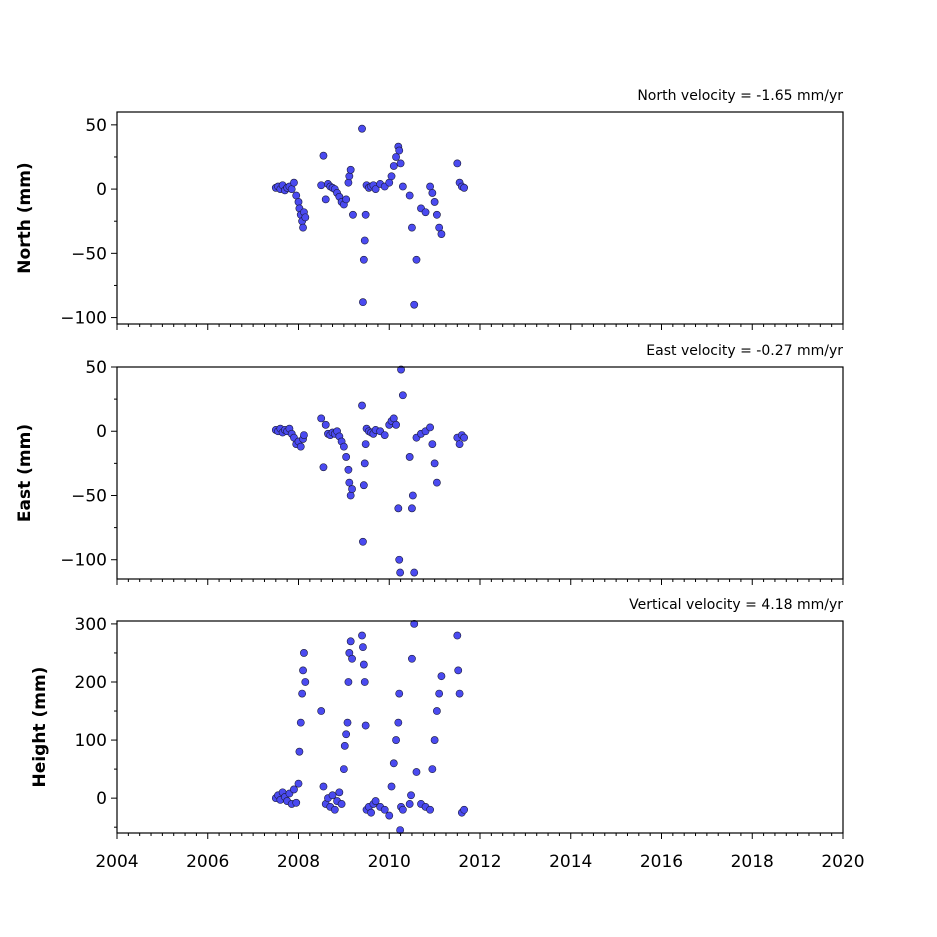  Describe the element at coordinates (661, 862) in the screenshot. I see `xtick-label: 2016` at that location.